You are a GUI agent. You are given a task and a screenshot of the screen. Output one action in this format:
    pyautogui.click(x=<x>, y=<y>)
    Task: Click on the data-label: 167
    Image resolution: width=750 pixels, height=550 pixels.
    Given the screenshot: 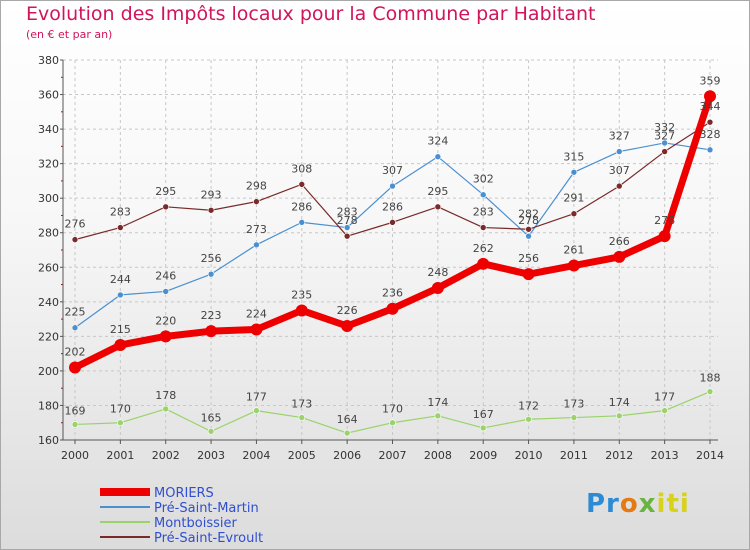 What is the action you would take?
    pyautogui.click(x=483, y=414)
    